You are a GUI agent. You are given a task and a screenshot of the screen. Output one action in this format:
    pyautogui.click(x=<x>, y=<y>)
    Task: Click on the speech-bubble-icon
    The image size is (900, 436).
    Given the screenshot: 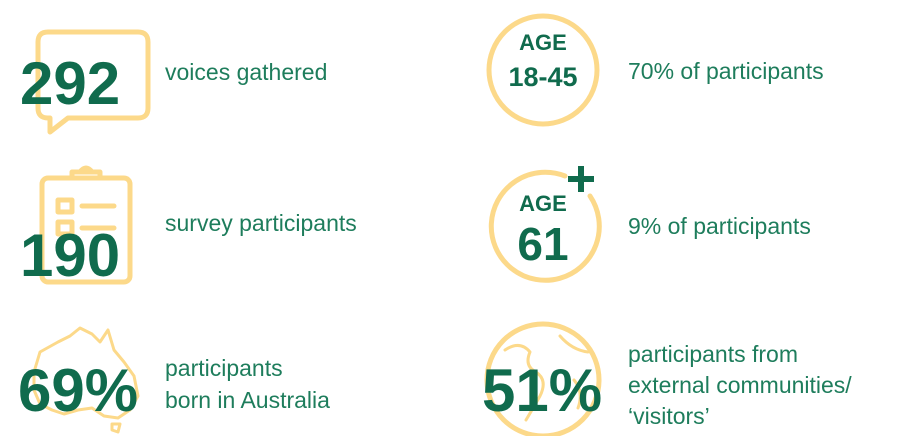 What is the action you would take?
    pyautogui.click(x=93, y=82)
    